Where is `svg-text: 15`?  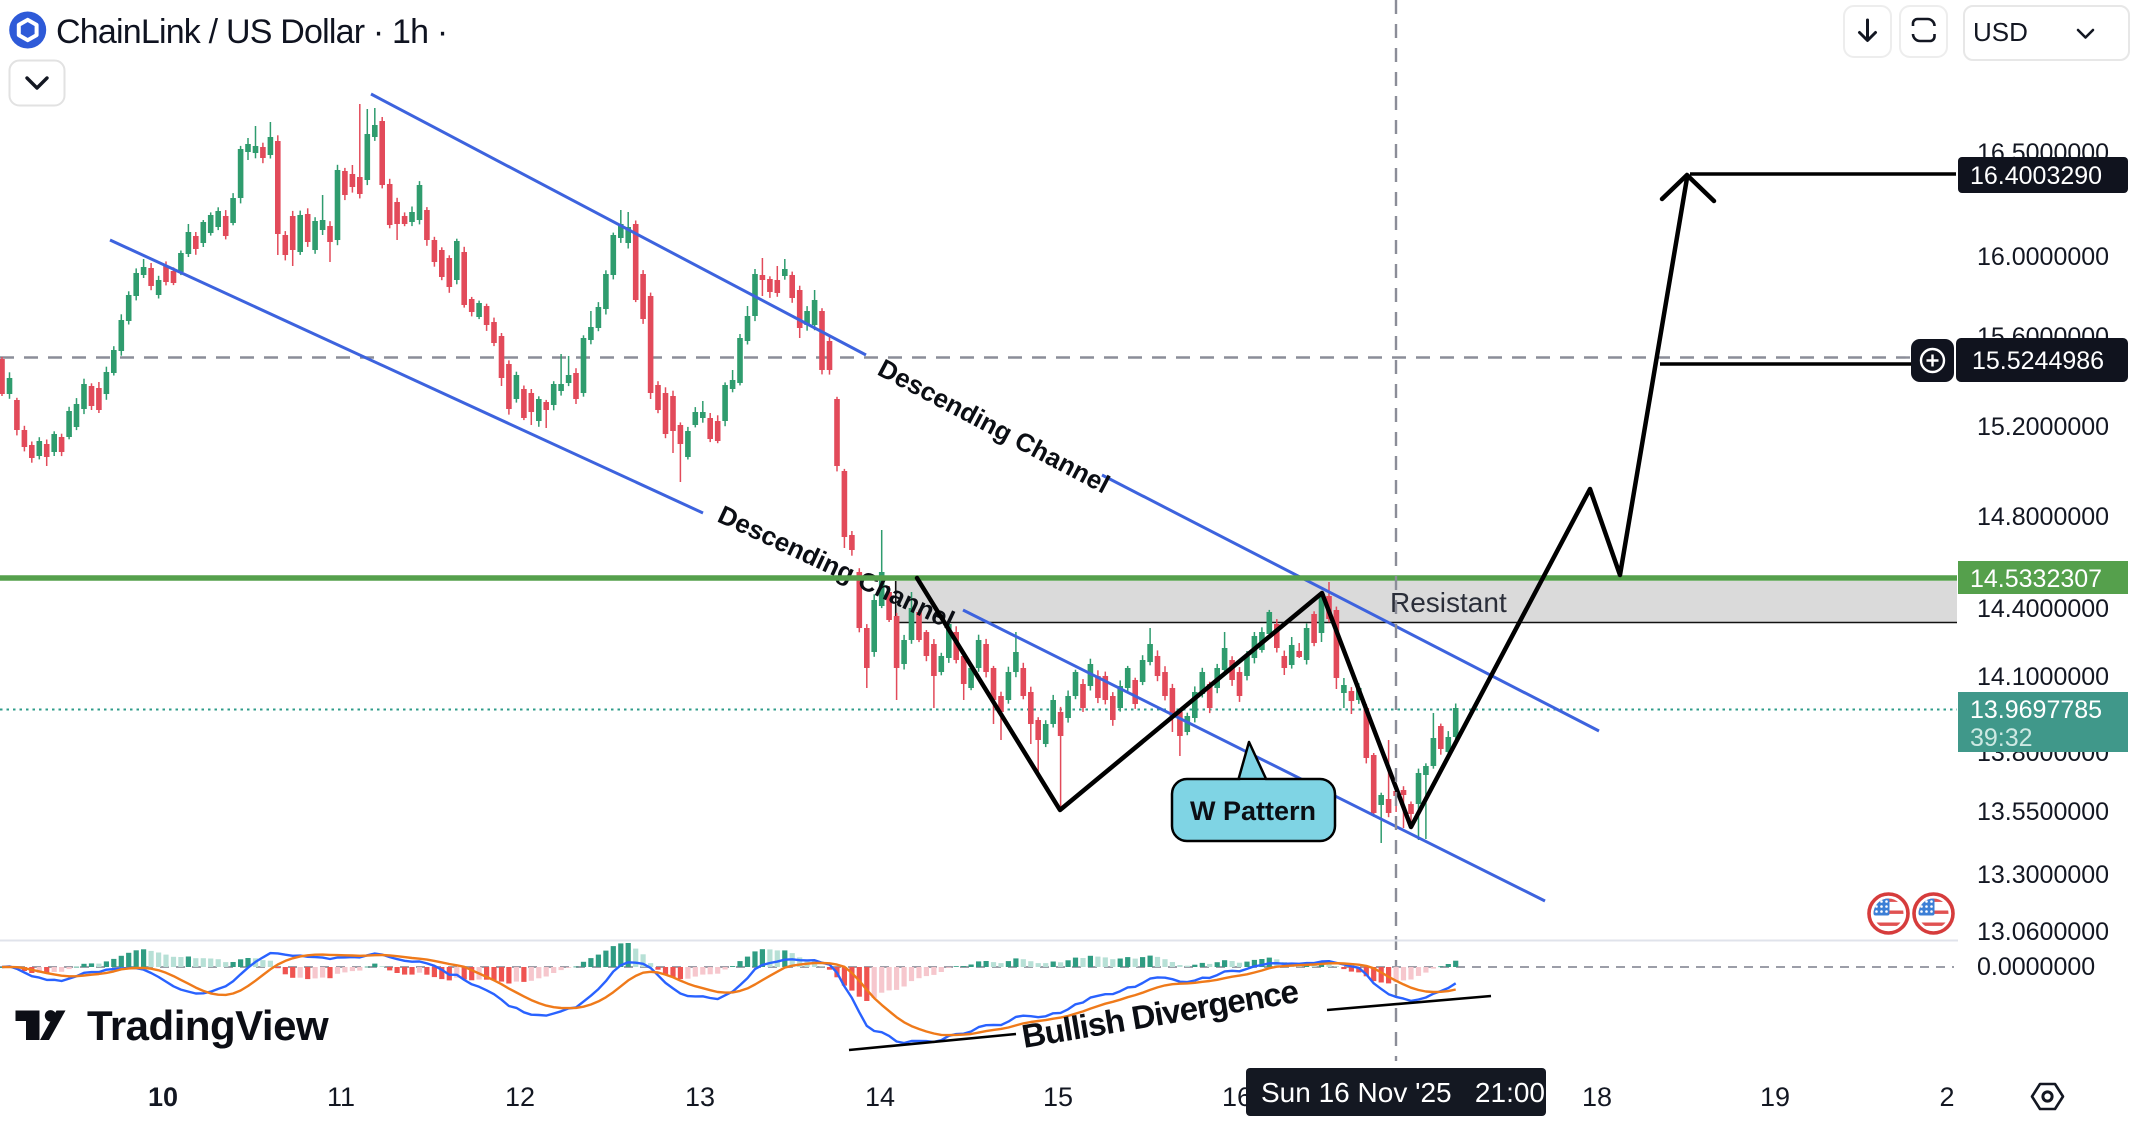 svg-text: 15 is located at coordinates (1058, 1097).